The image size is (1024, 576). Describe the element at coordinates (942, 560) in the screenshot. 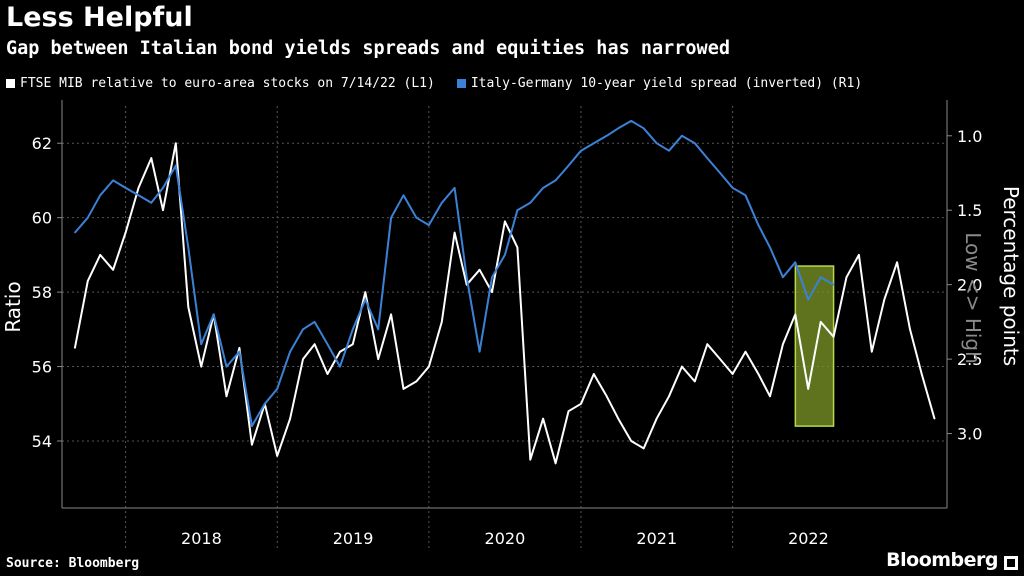

I see `bloomberg-logo: Bloomberg` at that location.